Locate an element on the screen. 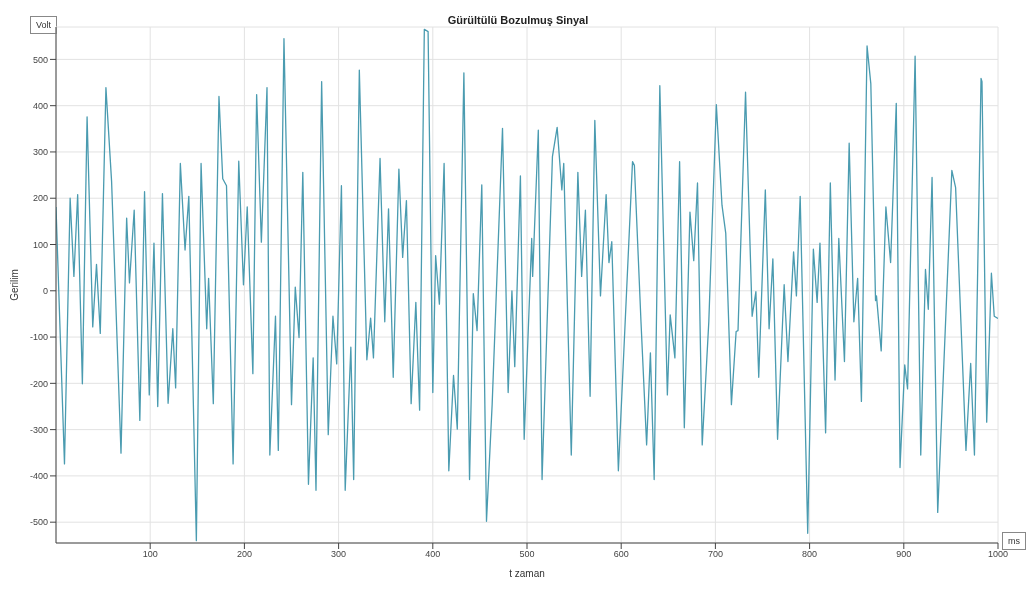 Image resolution: width=1036 pixels, height=594 pixels. x-tick-label: 300 is located at coordinates (339, 554).